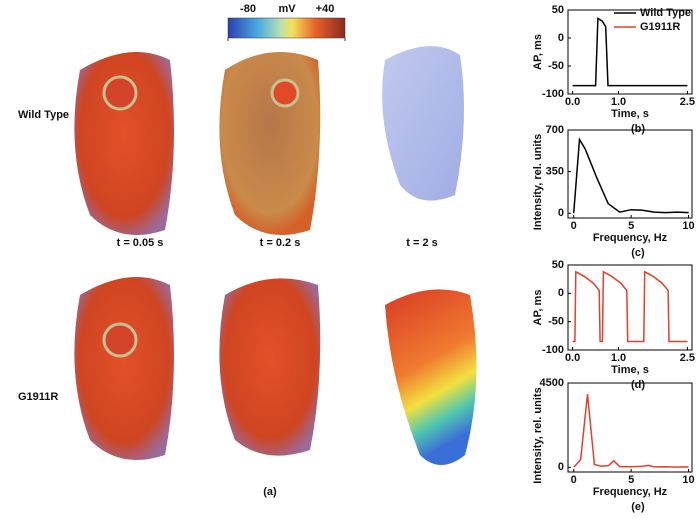 The image size is (700, 520). I want to click on chart-caption: (e), so click(638, 507).